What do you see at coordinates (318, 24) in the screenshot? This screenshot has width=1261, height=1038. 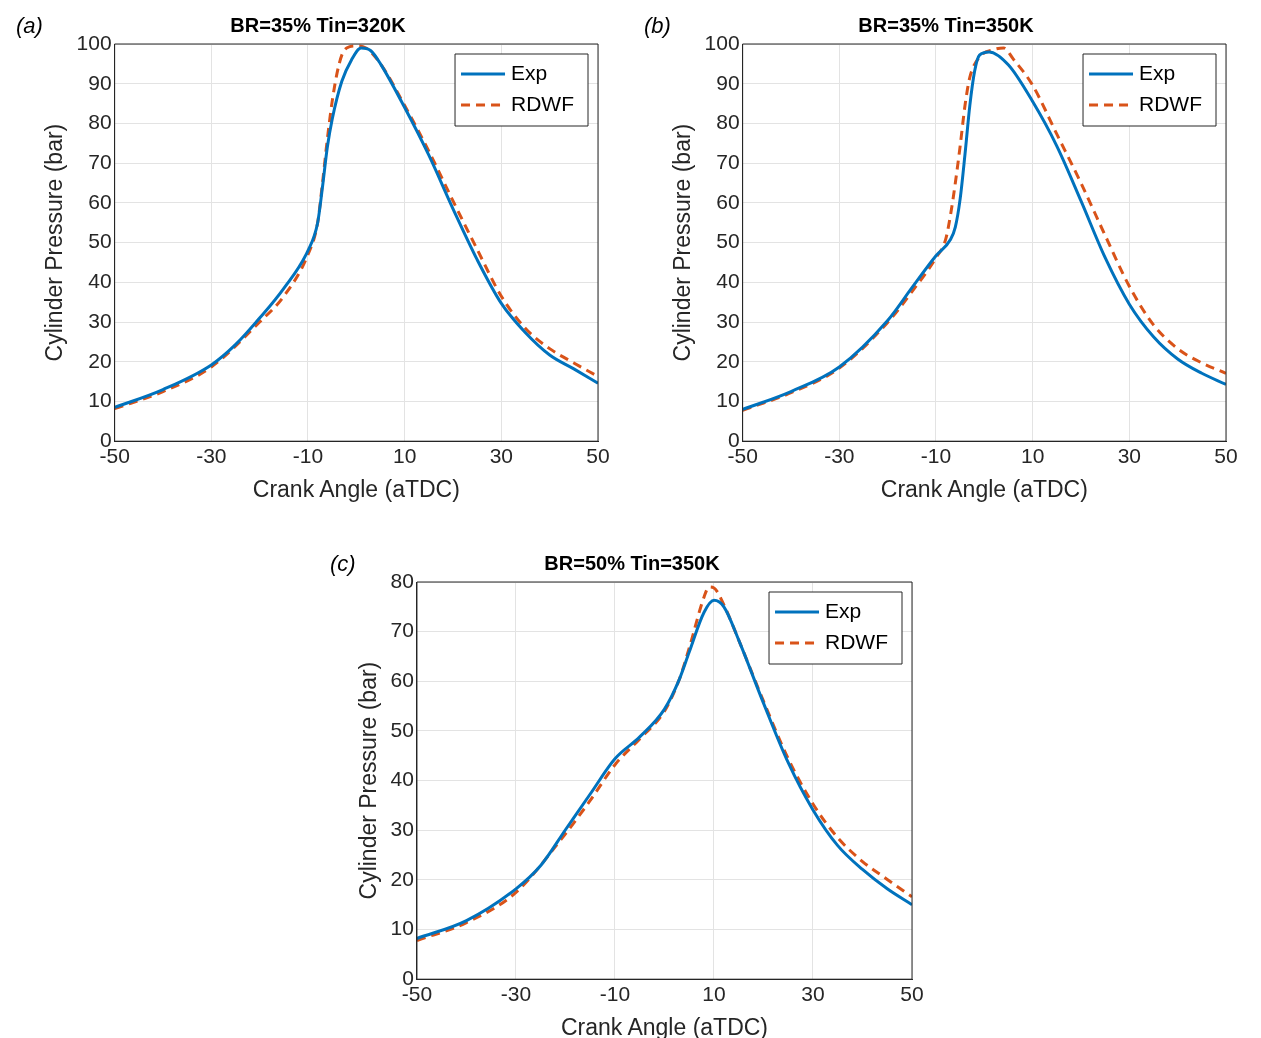 I see `chart-title: BR=35% Tin=320K` at bounding box center [318, 24].